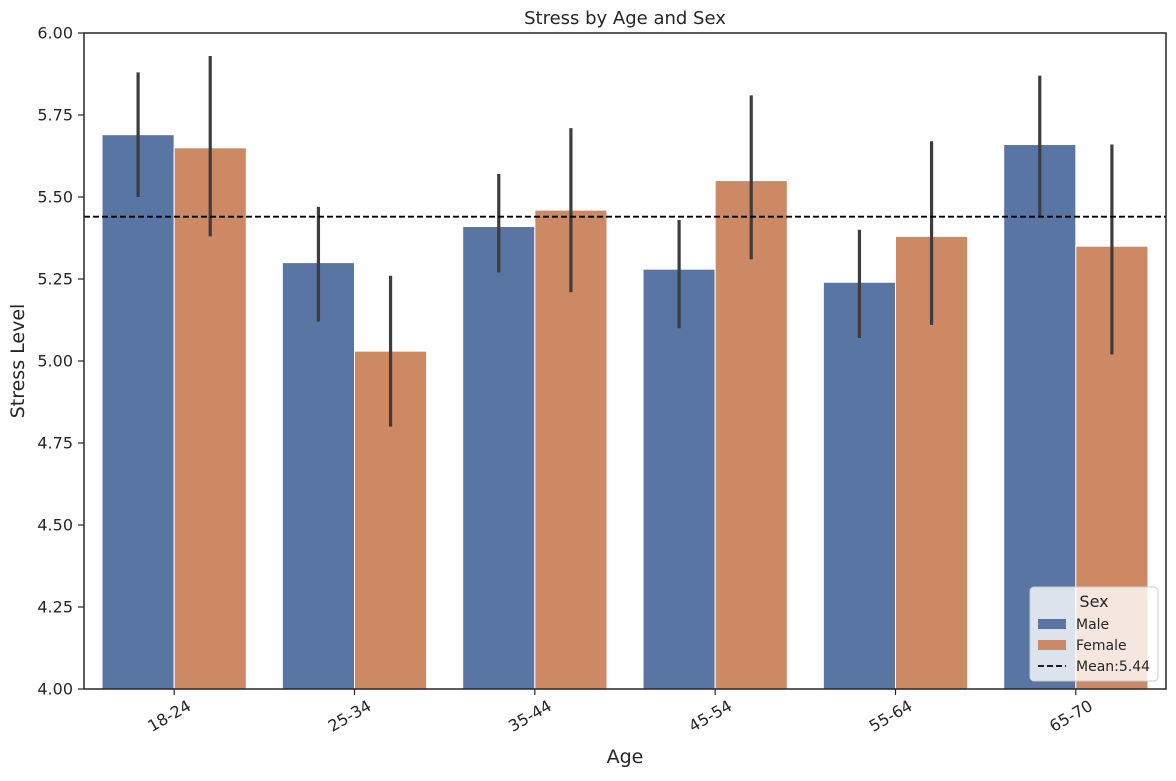  I want to click on x-tick-label: 45-54, so click(710, 716).